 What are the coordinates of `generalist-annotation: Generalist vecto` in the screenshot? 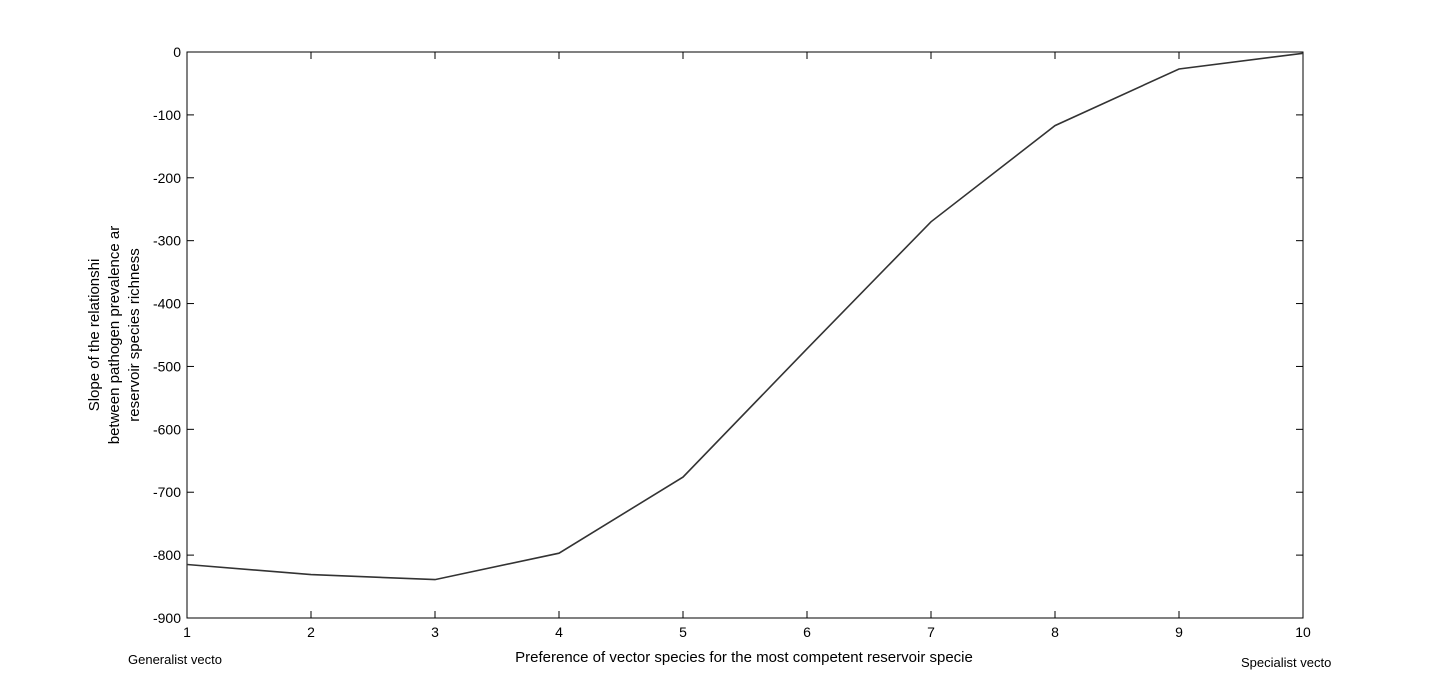 It's located at (175, 659).